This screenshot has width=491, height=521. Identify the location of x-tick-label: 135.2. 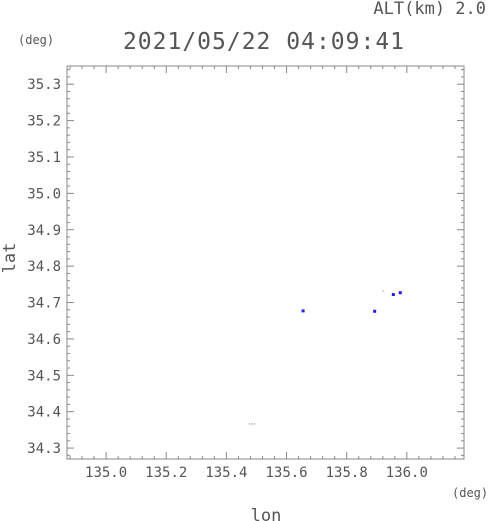
(166, 473).